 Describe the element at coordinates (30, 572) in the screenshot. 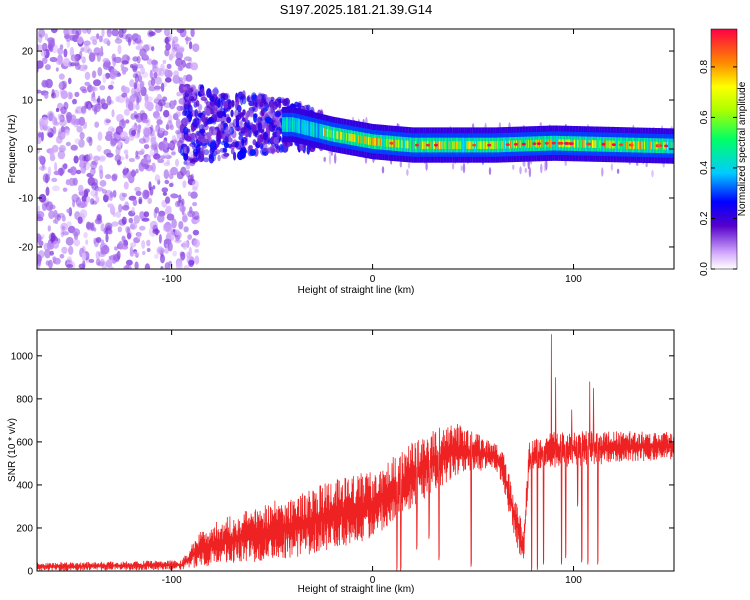

I see `y-tick-label: 0` at that location.